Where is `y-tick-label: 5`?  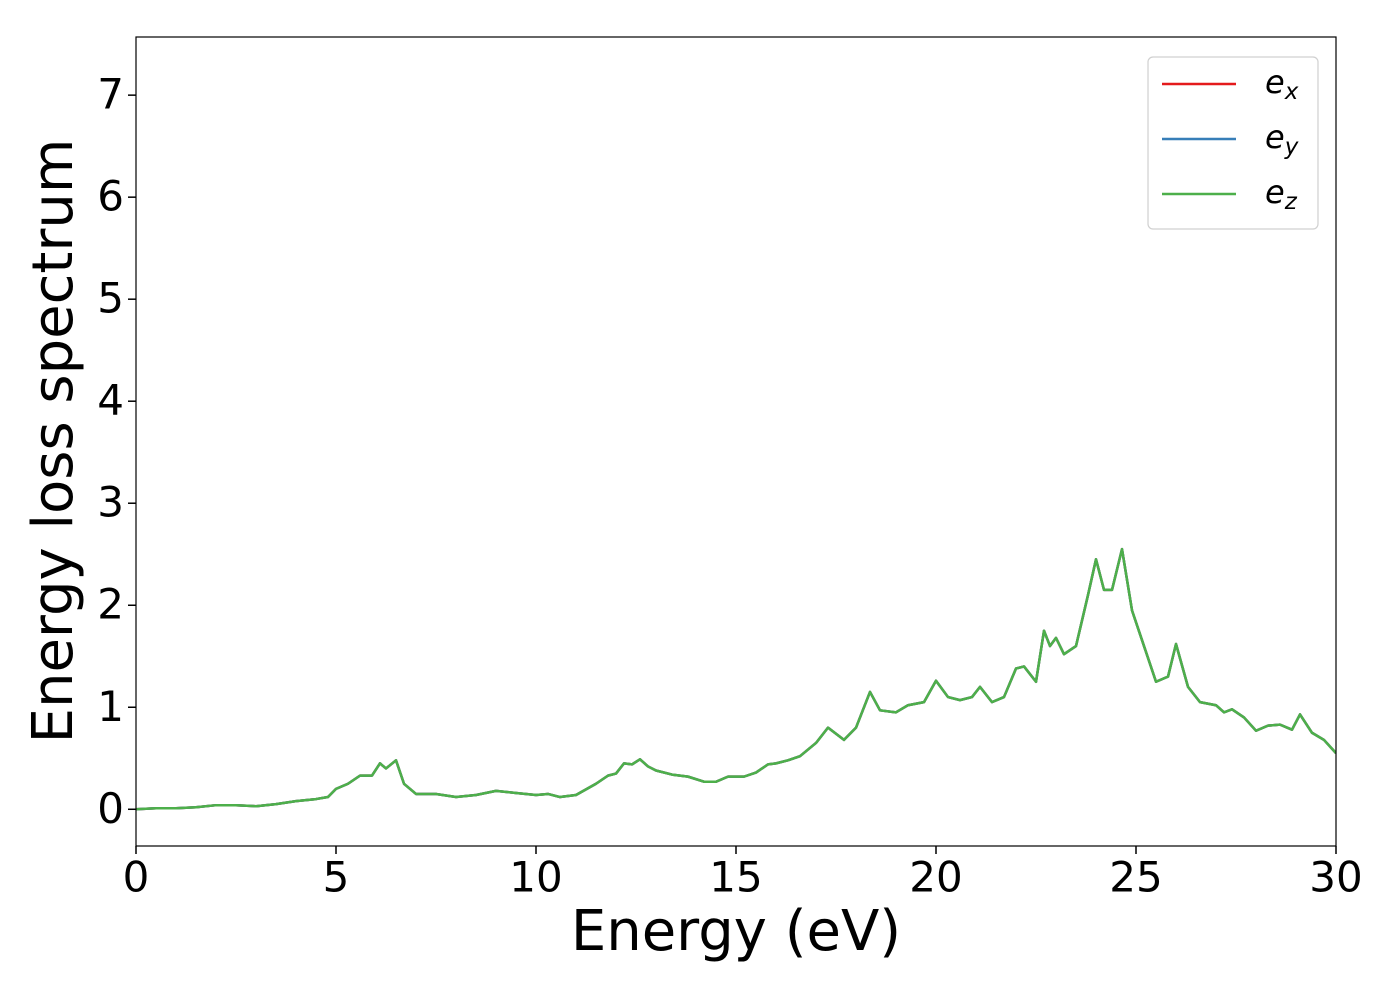 y-tick-label: 5 is located at coordinates (110, 298).